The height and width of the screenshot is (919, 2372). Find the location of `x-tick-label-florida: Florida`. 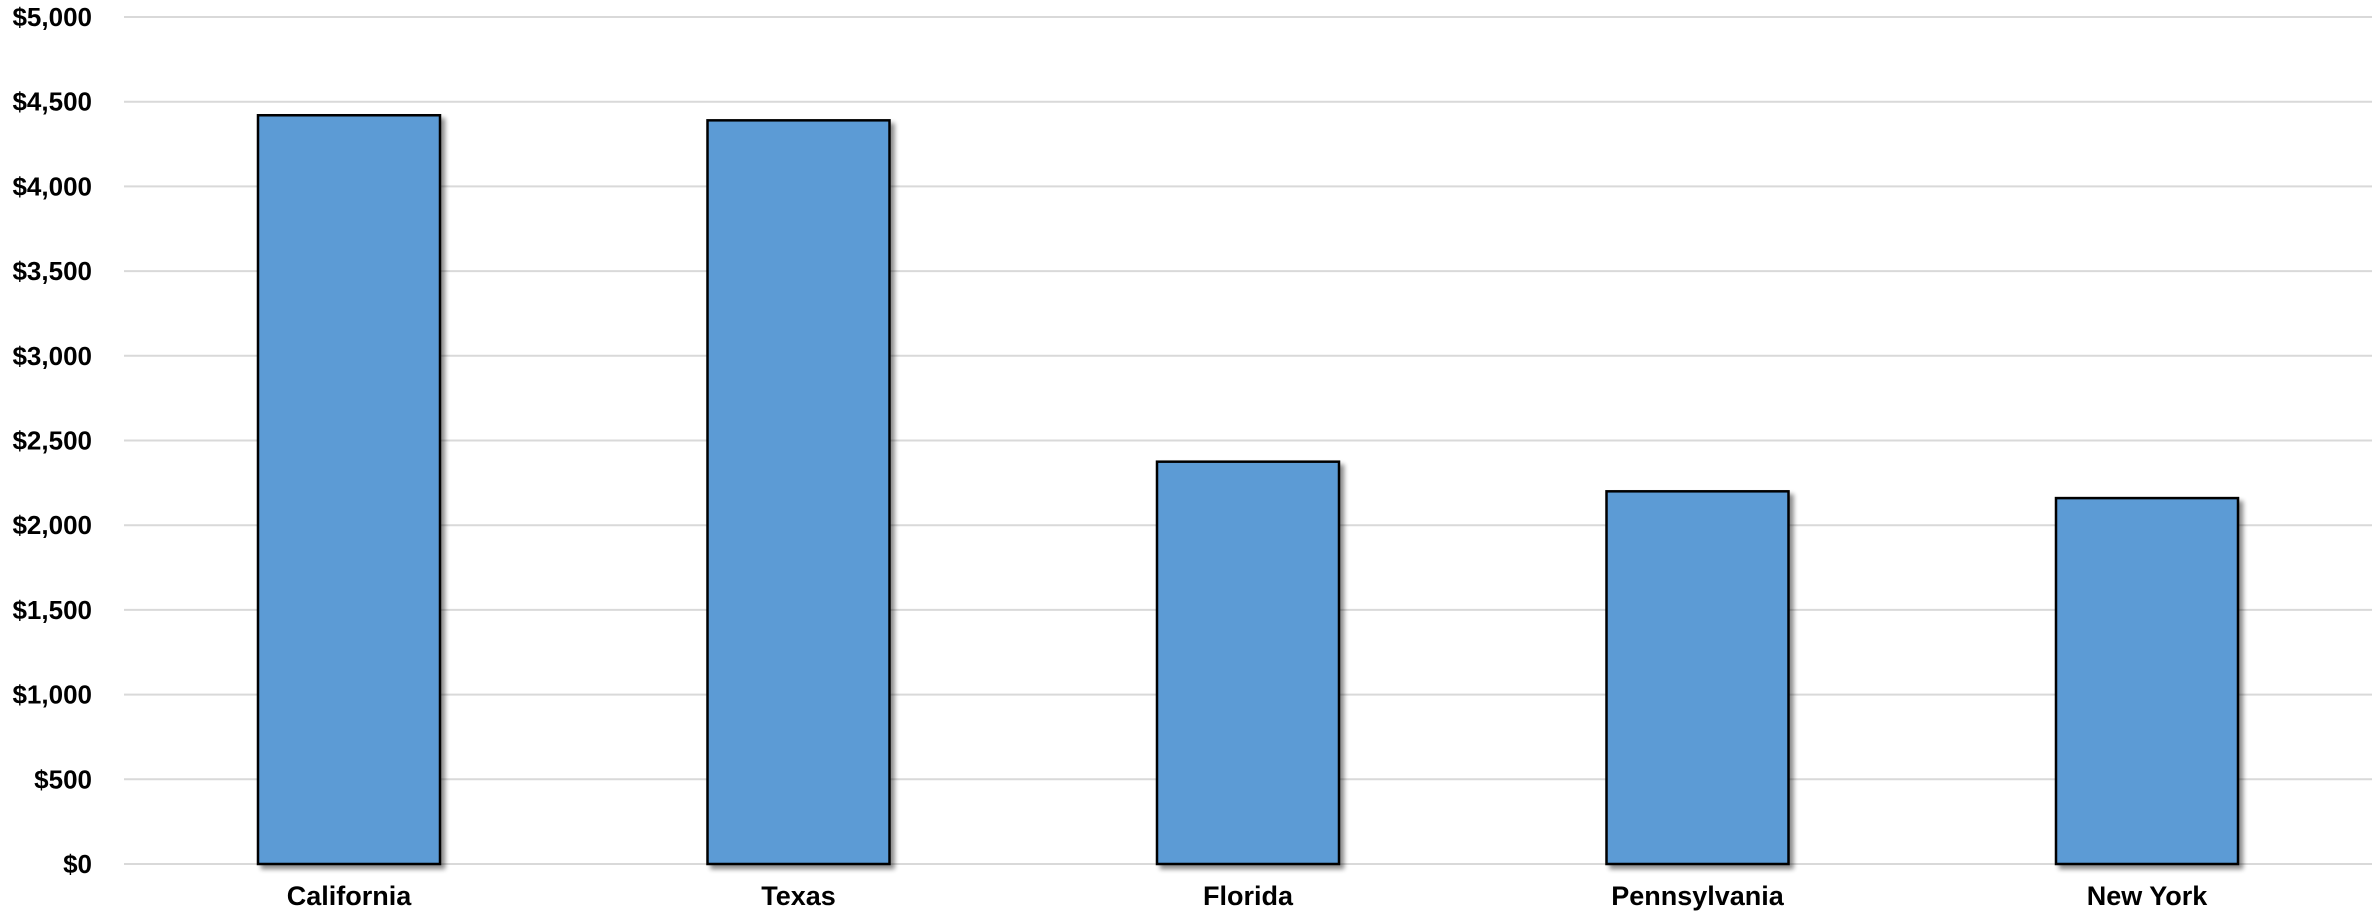

x-tick-label-florida: Florida is located at coordinates (1248, 896).